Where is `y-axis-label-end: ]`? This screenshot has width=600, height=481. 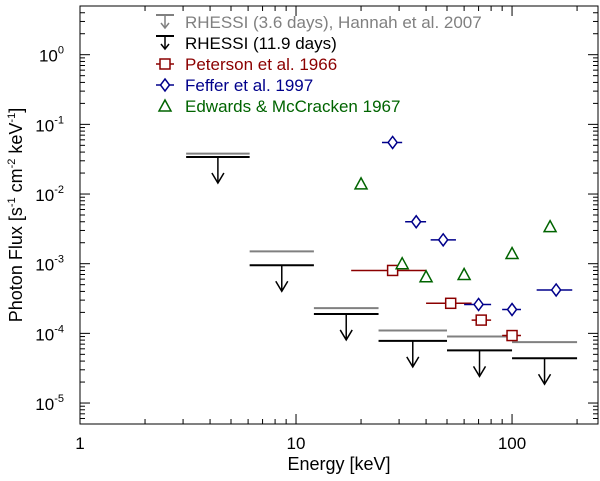 y-axis-label-end: ] is located at coordinates (16, 110).